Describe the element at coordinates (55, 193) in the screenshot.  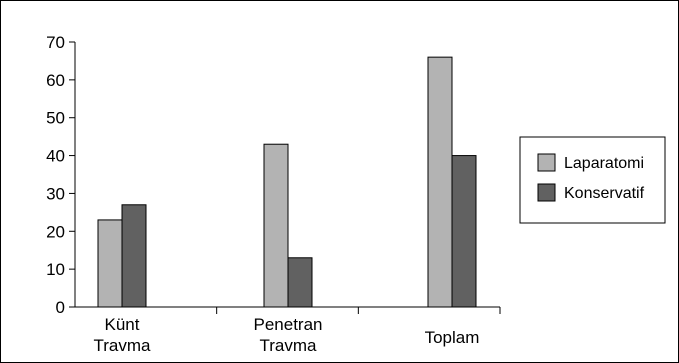
I see `y-tick-label: 30` at that location.